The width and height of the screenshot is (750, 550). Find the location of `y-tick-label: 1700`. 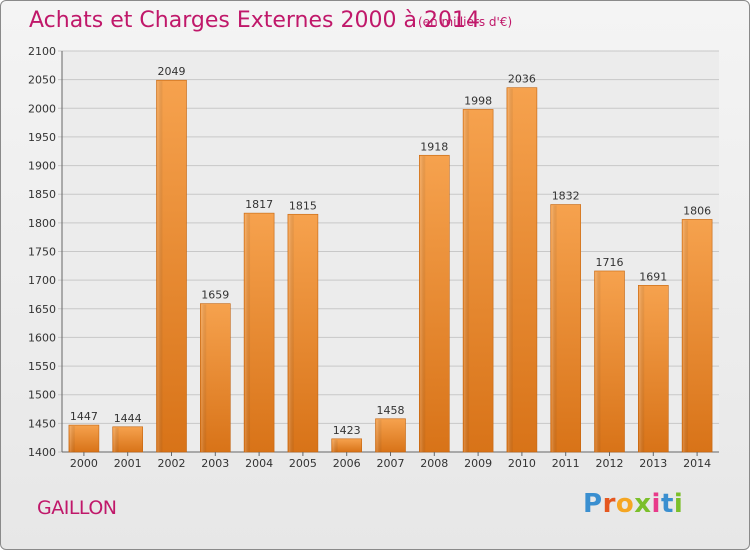

y-tick-label: 1700 is located at coordinates (42, 280).